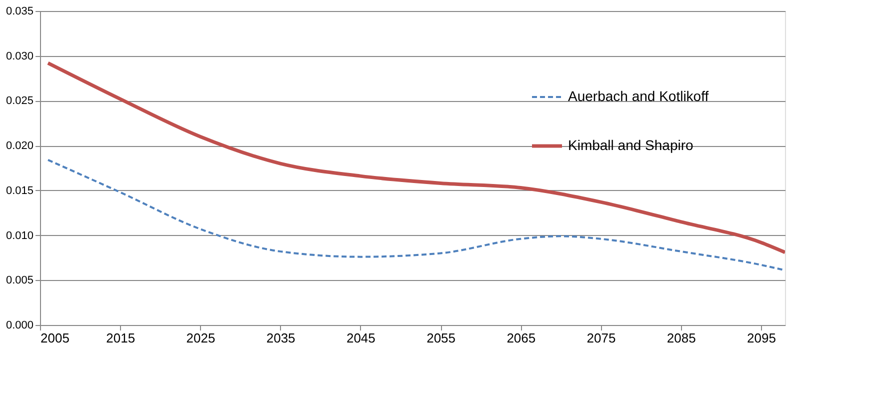 The image size is (878, 412). Describe the element at coordinates (20, 146) in the screenshot. I see `y-tick-label: 0.020` at that location.